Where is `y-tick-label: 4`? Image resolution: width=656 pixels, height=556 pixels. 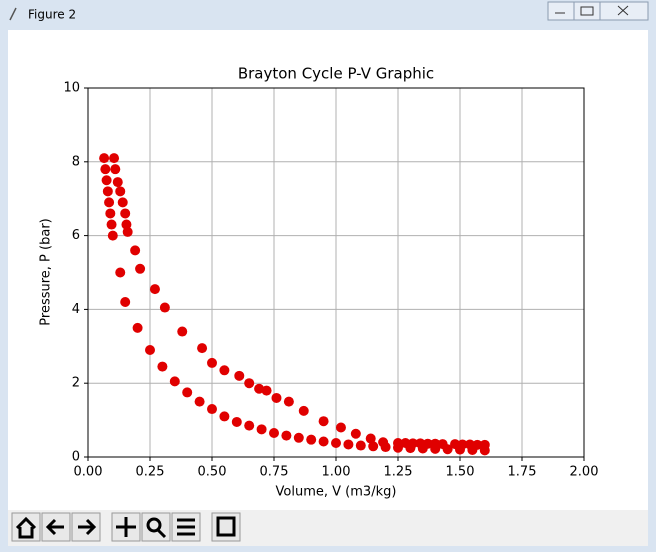
y-tick-label: 4 is located at coordinates (76, 309).